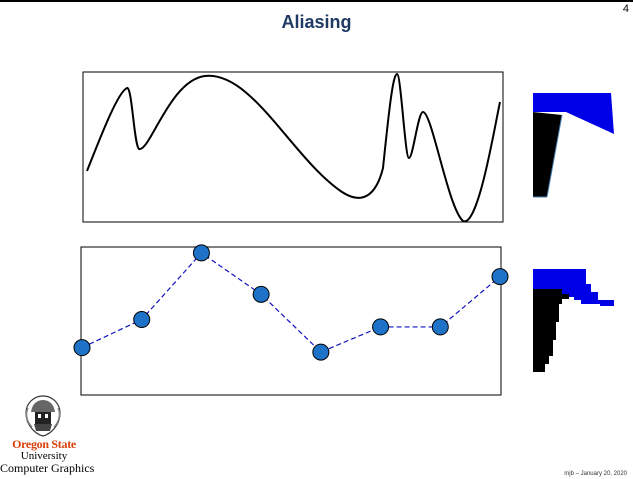  Describe the element at coordinates (551, 330) in the screenshot. I see `aliased-swatch-black` at that location.